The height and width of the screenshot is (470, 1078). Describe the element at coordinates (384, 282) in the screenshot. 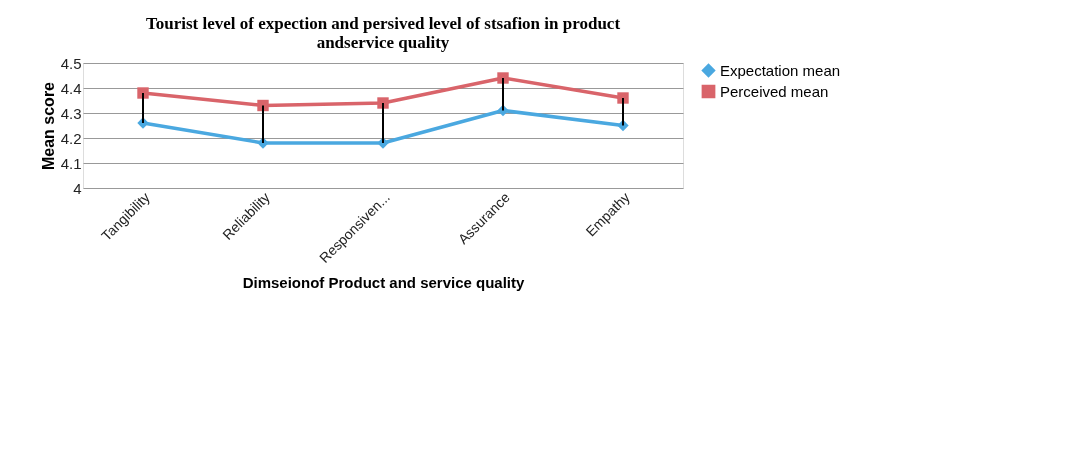

I see `x-axis-title: Dimseionof Product and service quality` at that location.